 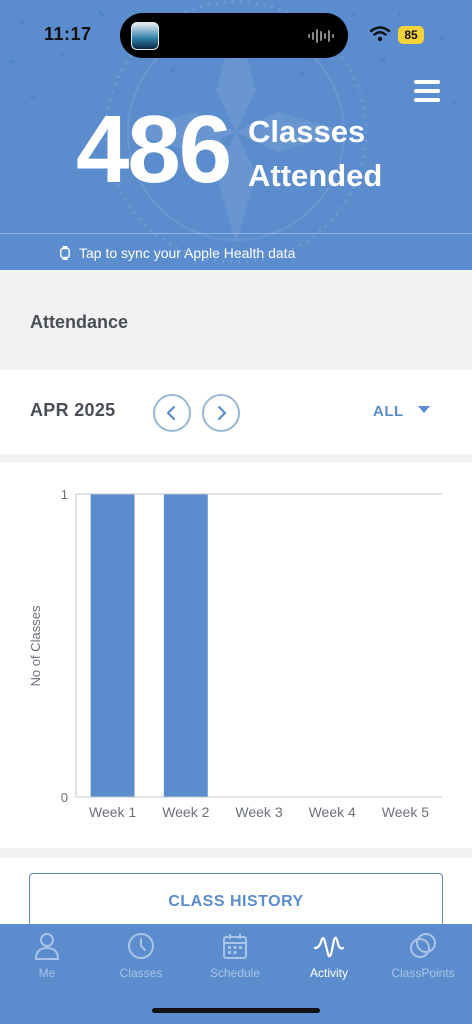 I want to click on x-tick-label: Week 4, so click(x=332, y=812).